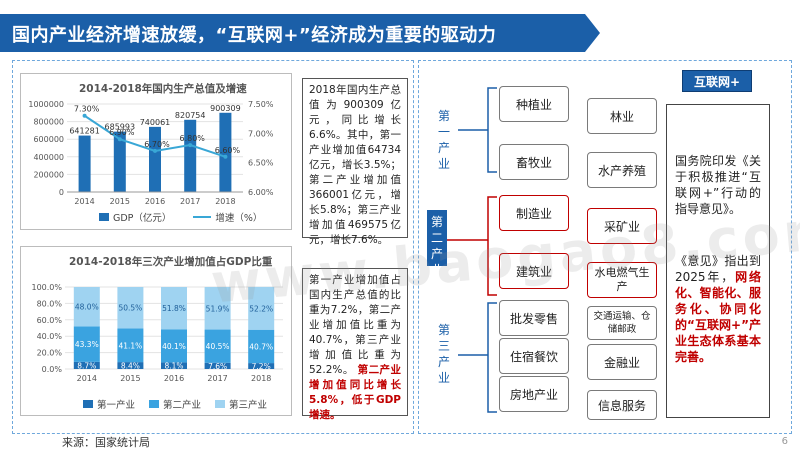 This screenshot has width=800, height=450. I want to click on secondary-legend-swatch, so click(154, 404).